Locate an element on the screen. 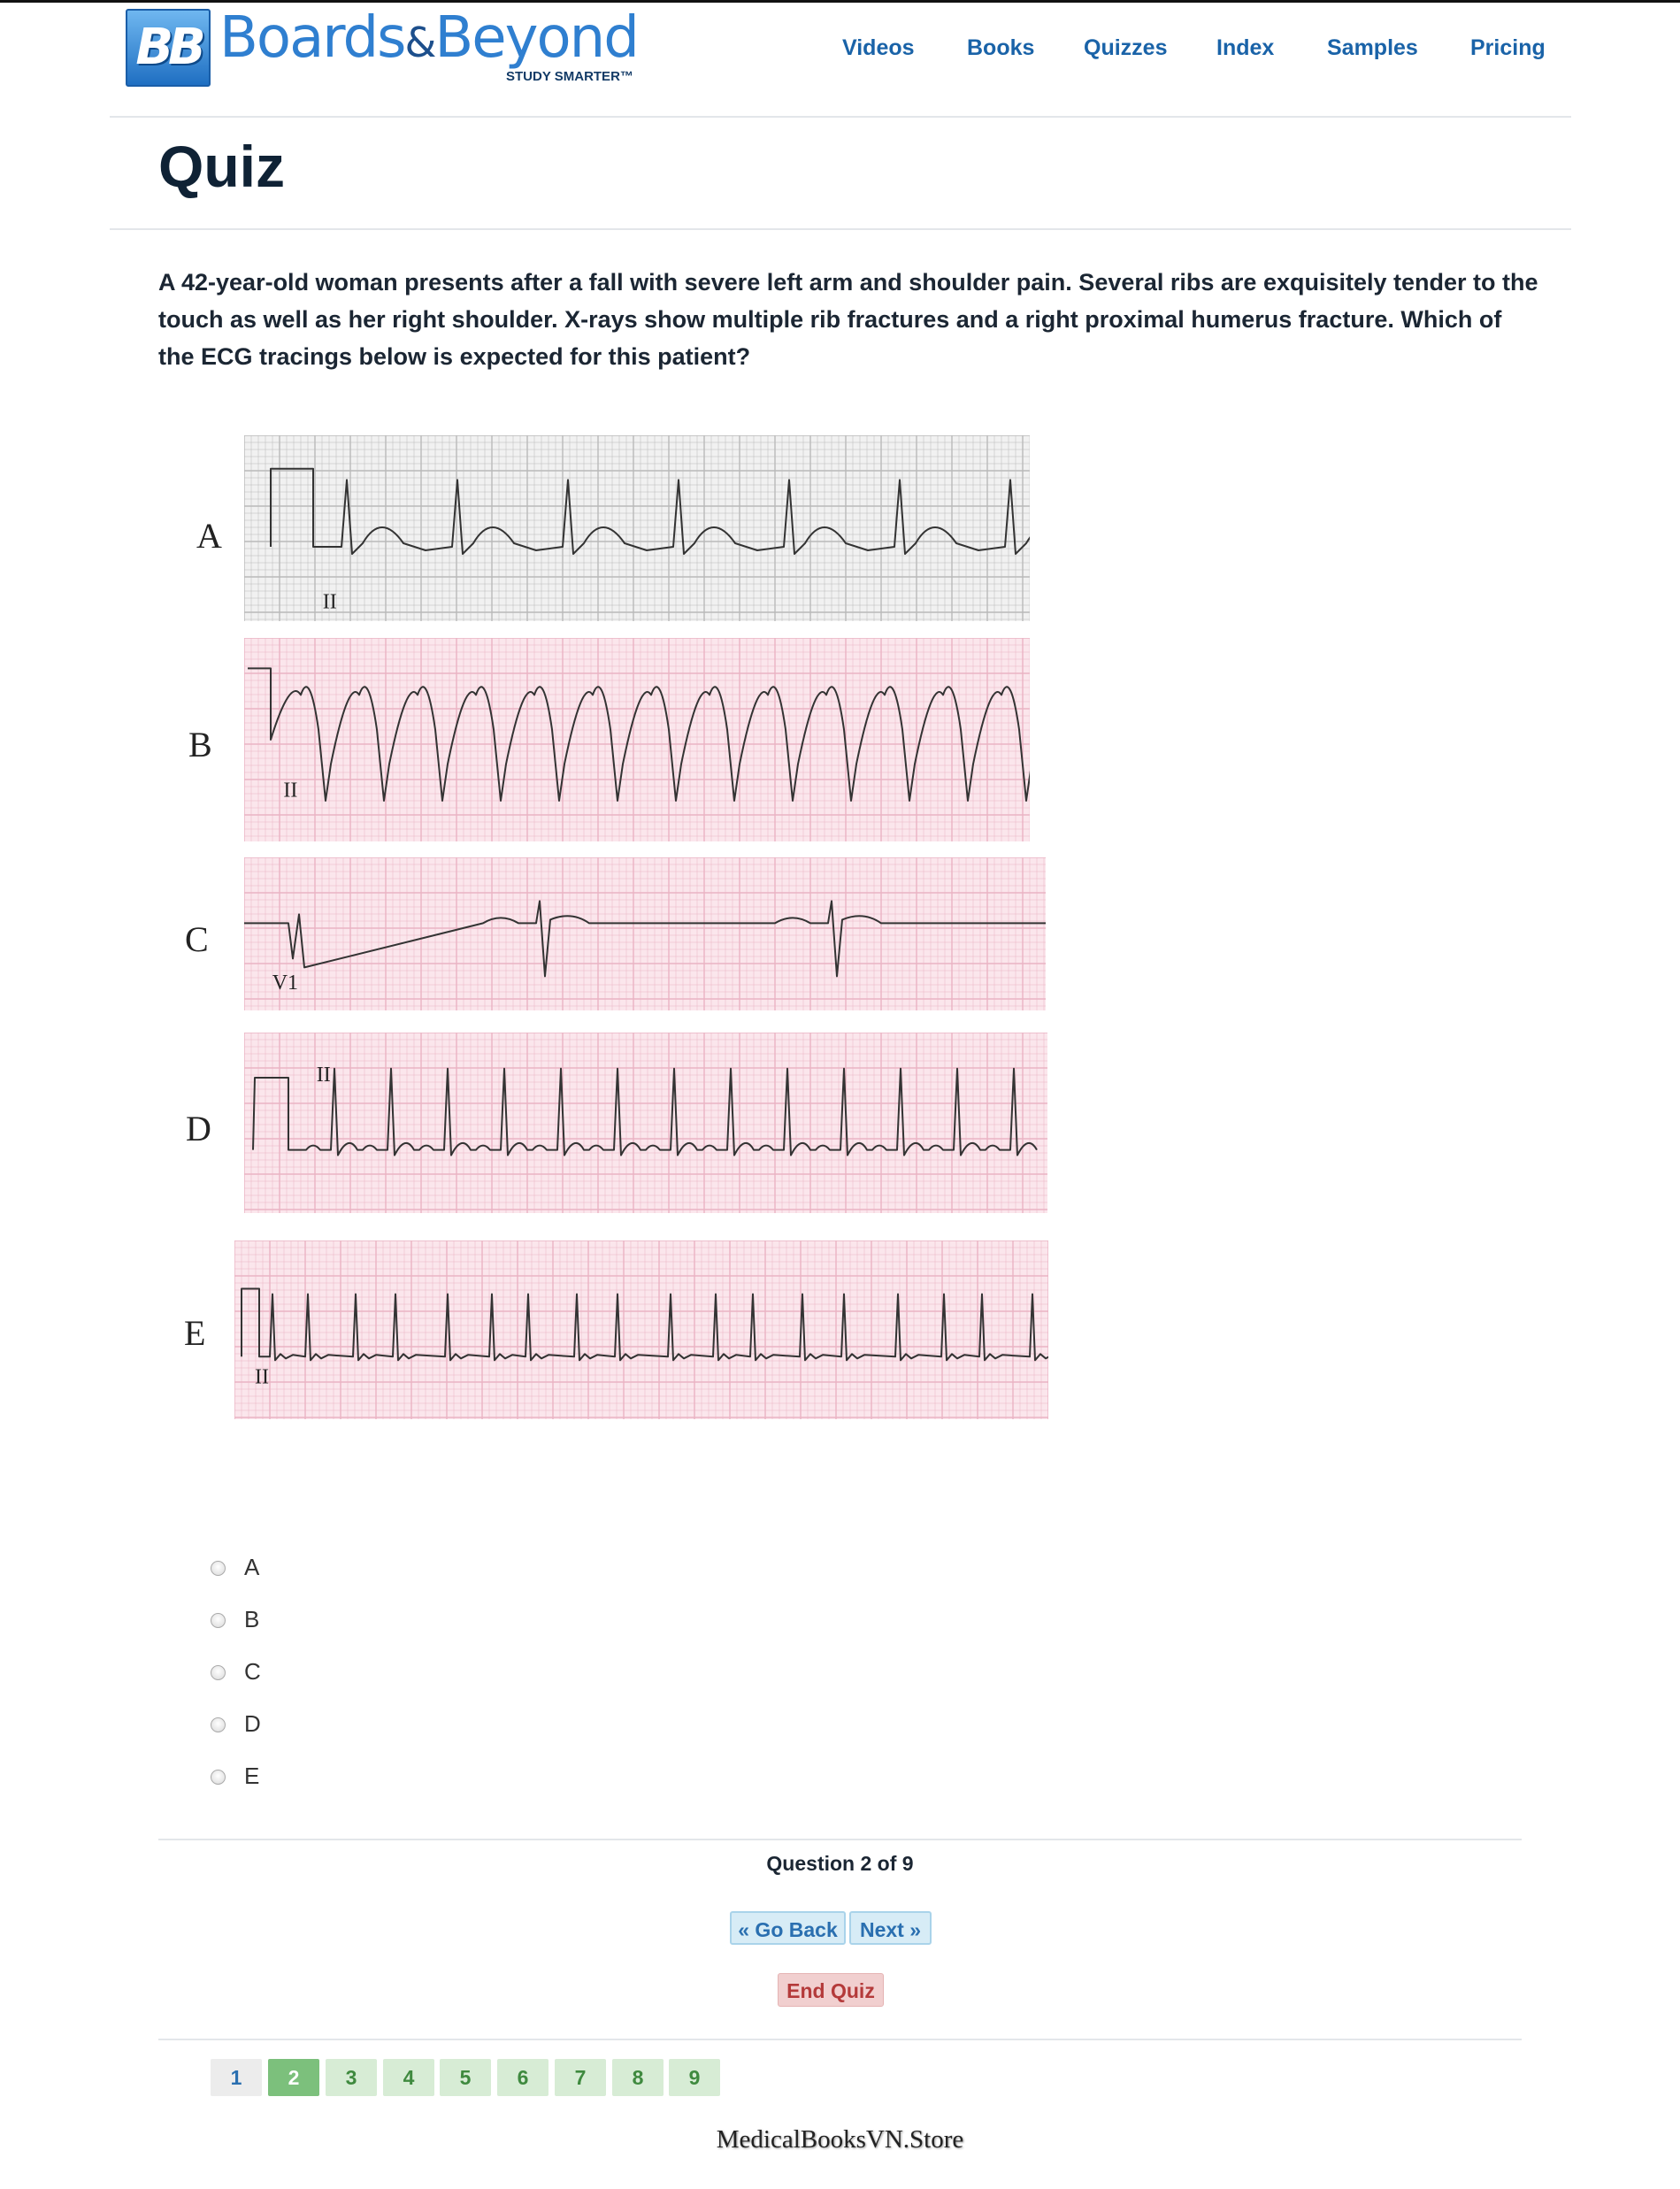 The height and width of the screenshot is (2189, 1680). page-link-9: 9 is located at coordinates (694, 2077).